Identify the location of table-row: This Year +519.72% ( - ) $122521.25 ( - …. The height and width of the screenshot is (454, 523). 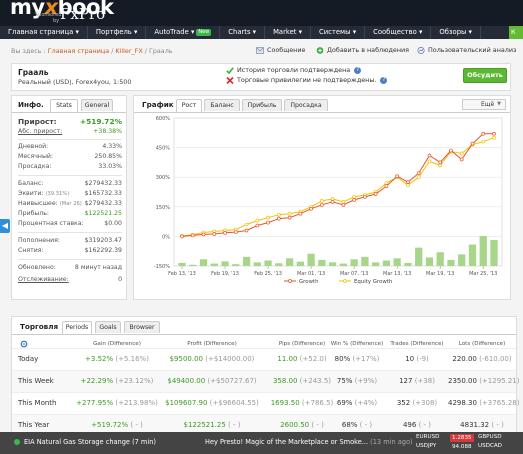
(264, 423).